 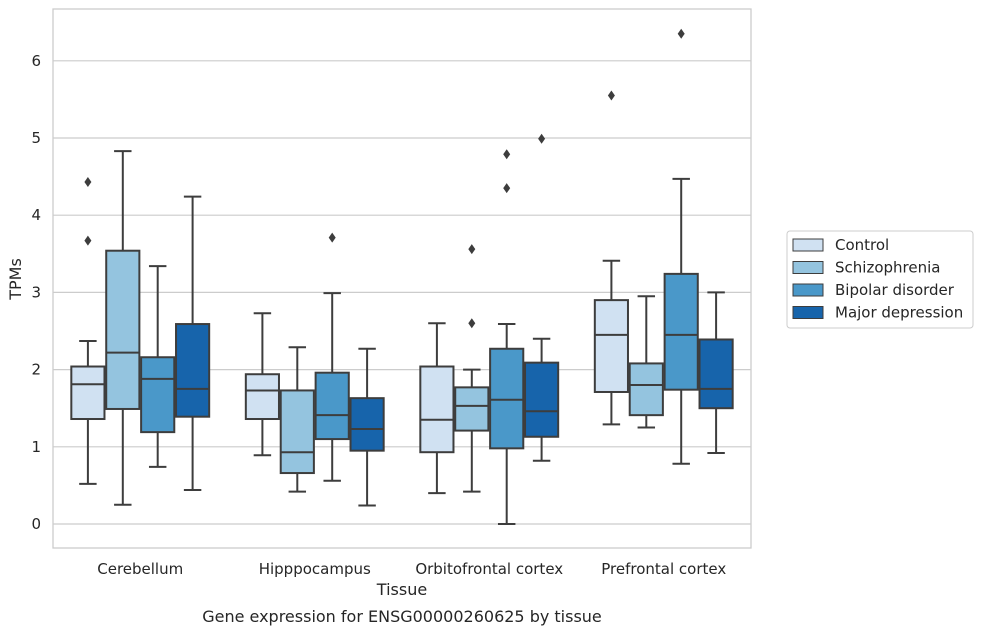 I want to click on legend-label: Control, so click(x=862, y=245).